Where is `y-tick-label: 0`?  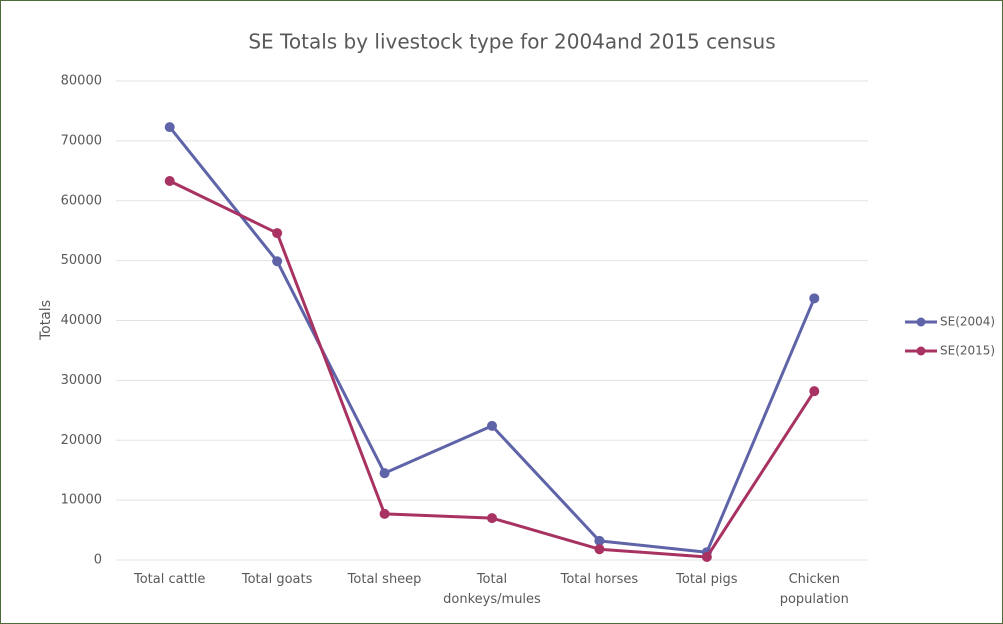 y-tick-label: 0 is located at coordinates (98, 560).